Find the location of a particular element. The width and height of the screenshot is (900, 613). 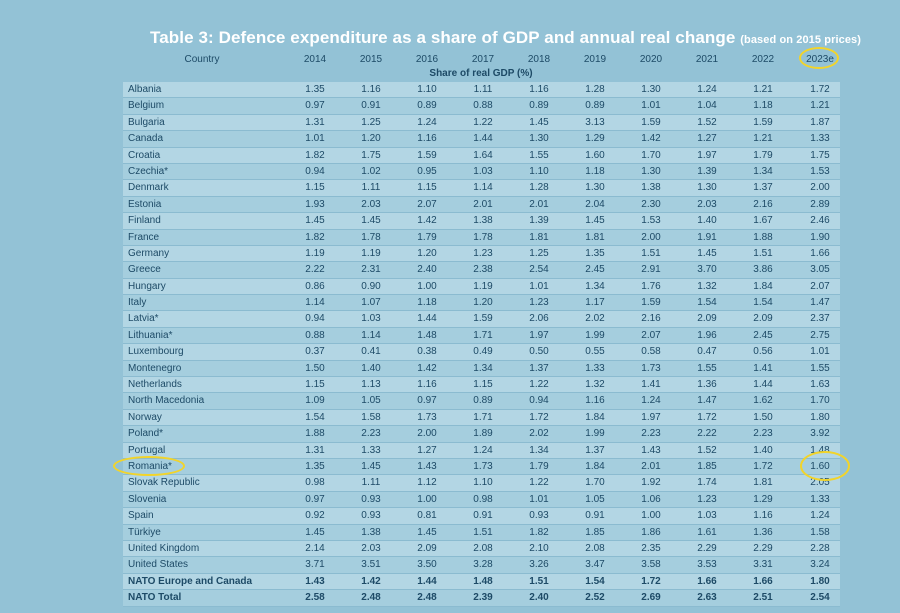

value-cell: 2.54 is located at coordinates (539, 270).